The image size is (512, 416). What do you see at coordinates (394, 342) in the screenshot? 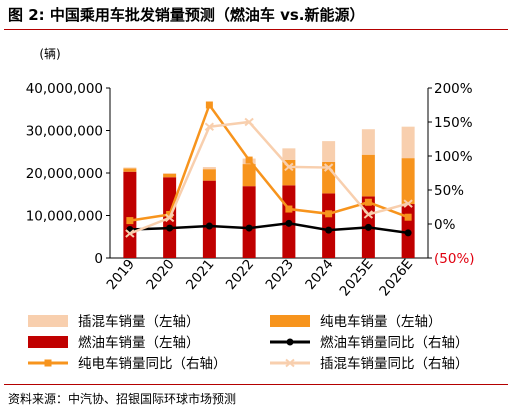
I see `legend-label: 燃油车销量同比（右轴）` at bounding box center [394, 342].